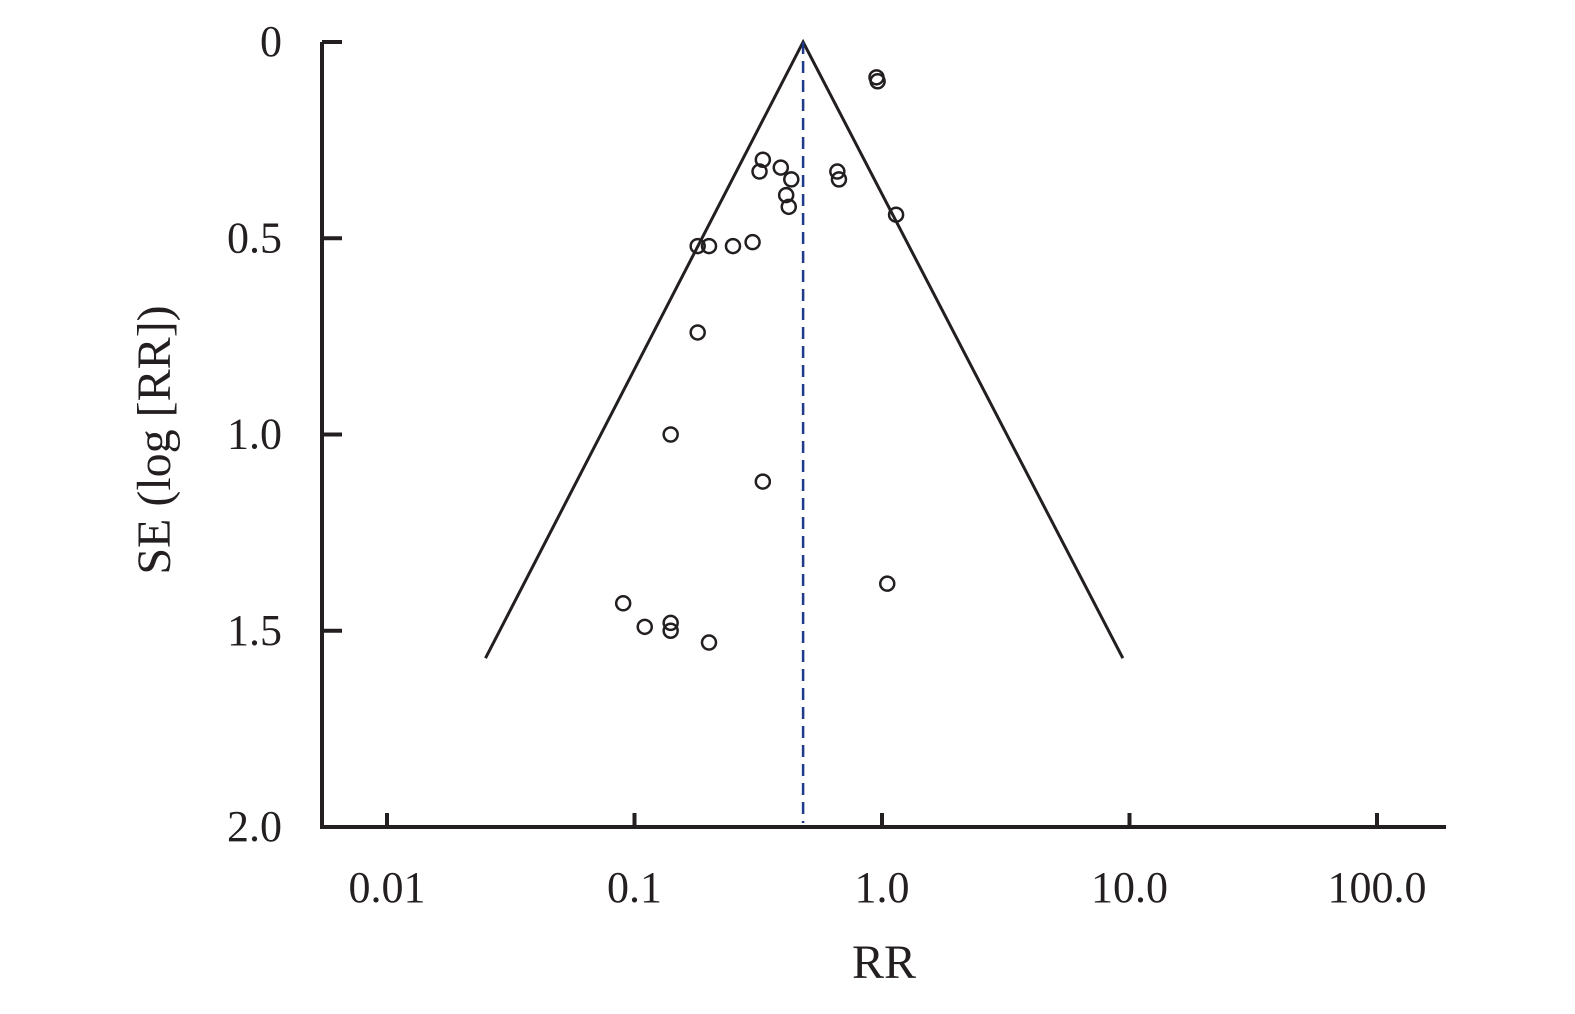  Describe the element at coordinates (1129, 887) in the screenshot. I see `x-tick-label: 10.0` at that location.